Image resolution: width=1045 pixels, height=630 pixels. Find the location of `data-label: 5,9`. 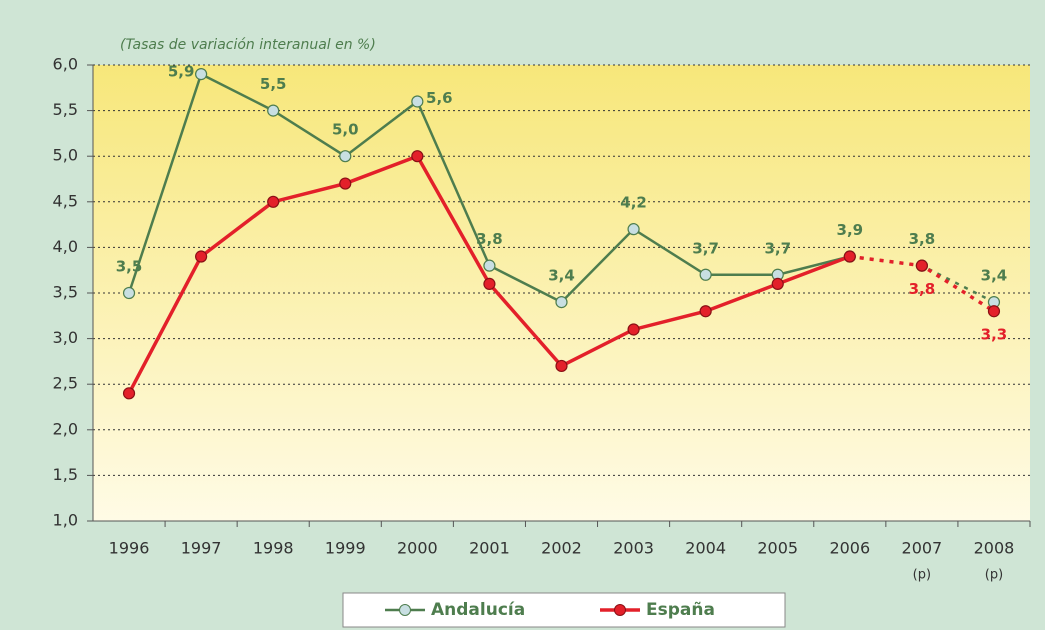

data-label: 5,9 is located at coordinates (181, 72).